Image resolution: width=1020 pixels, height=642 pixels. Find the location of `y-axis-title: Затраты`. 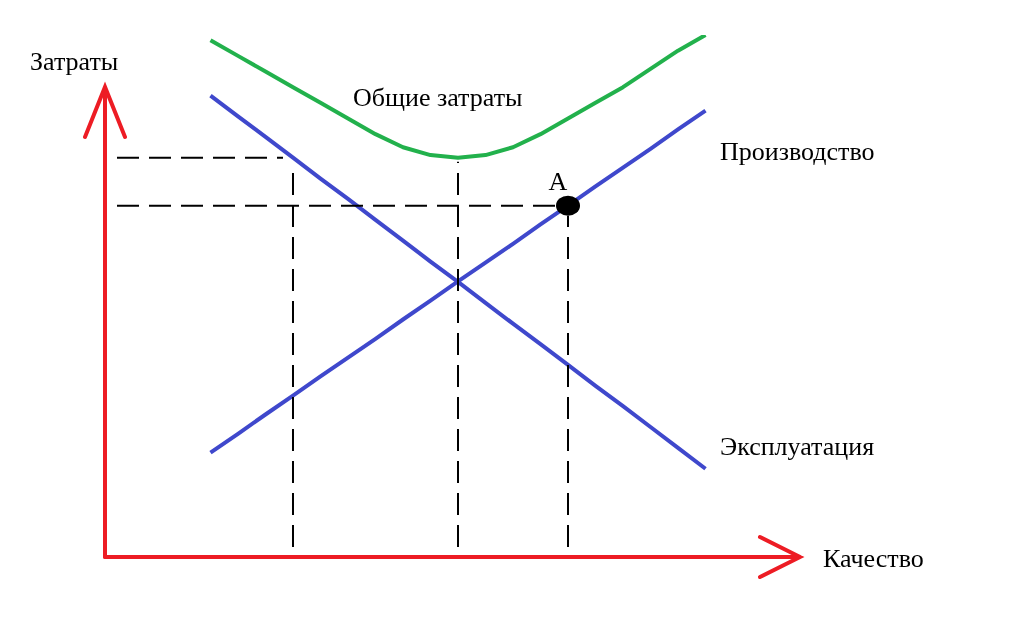

y-axis-title: Затраты is located at coordinates (74, 61).